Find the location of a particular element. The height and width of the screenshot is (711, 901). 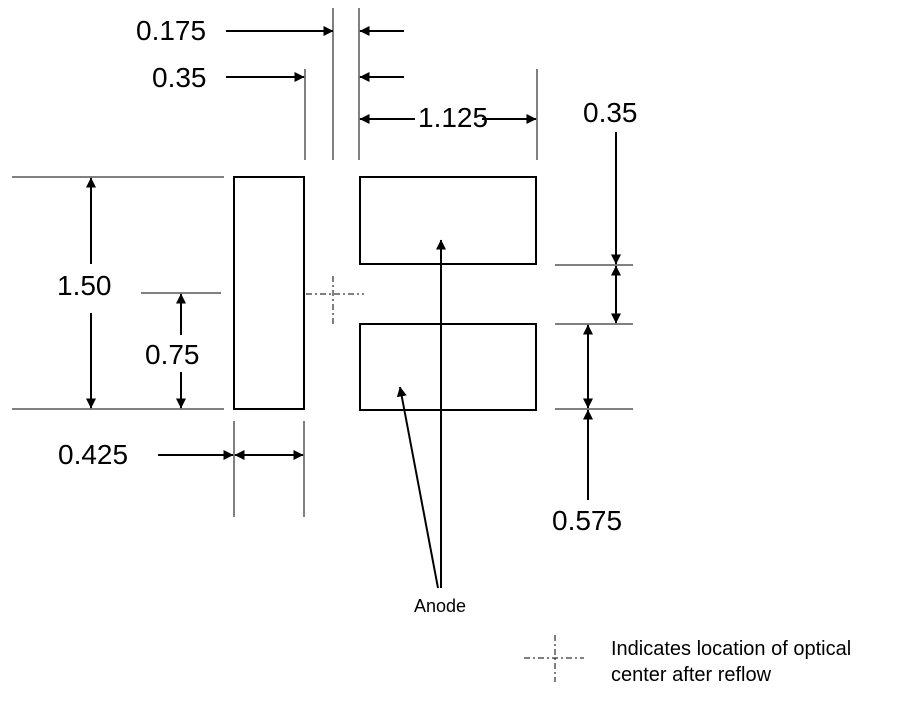

dim-label-gap: 0.35 is located at coordinates (179, 77).